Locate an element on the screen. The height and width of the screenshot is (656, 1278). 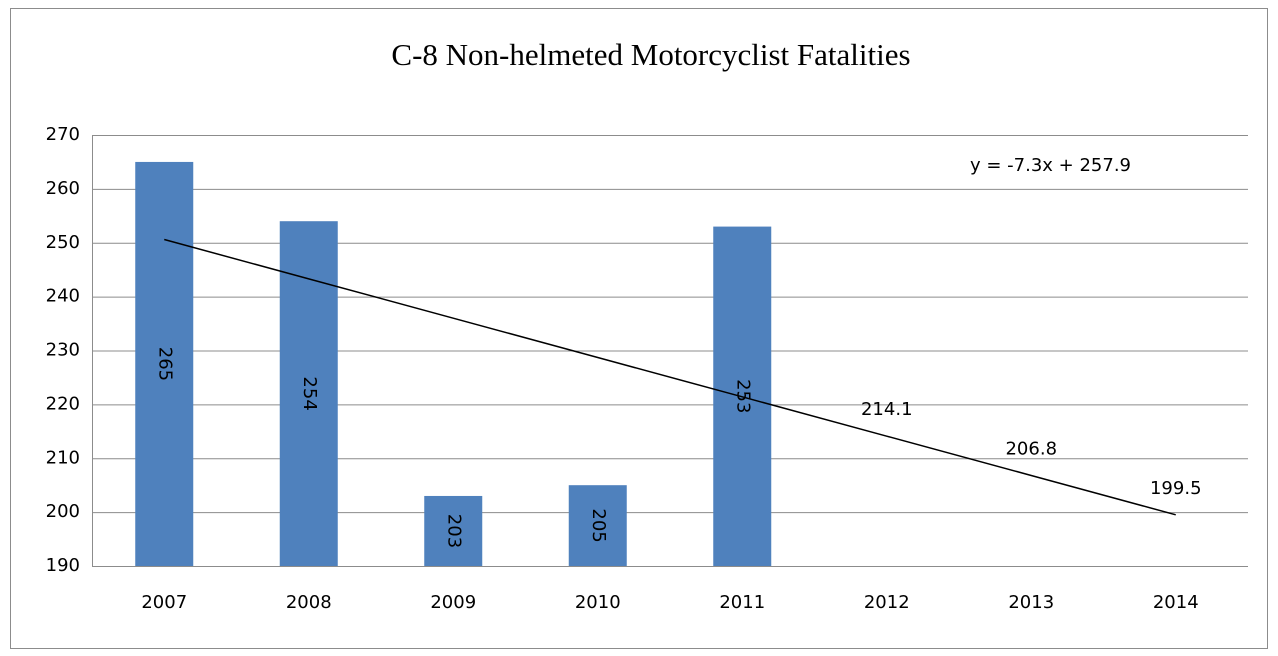
data-label: 203 is located at coordinates (453, 531).